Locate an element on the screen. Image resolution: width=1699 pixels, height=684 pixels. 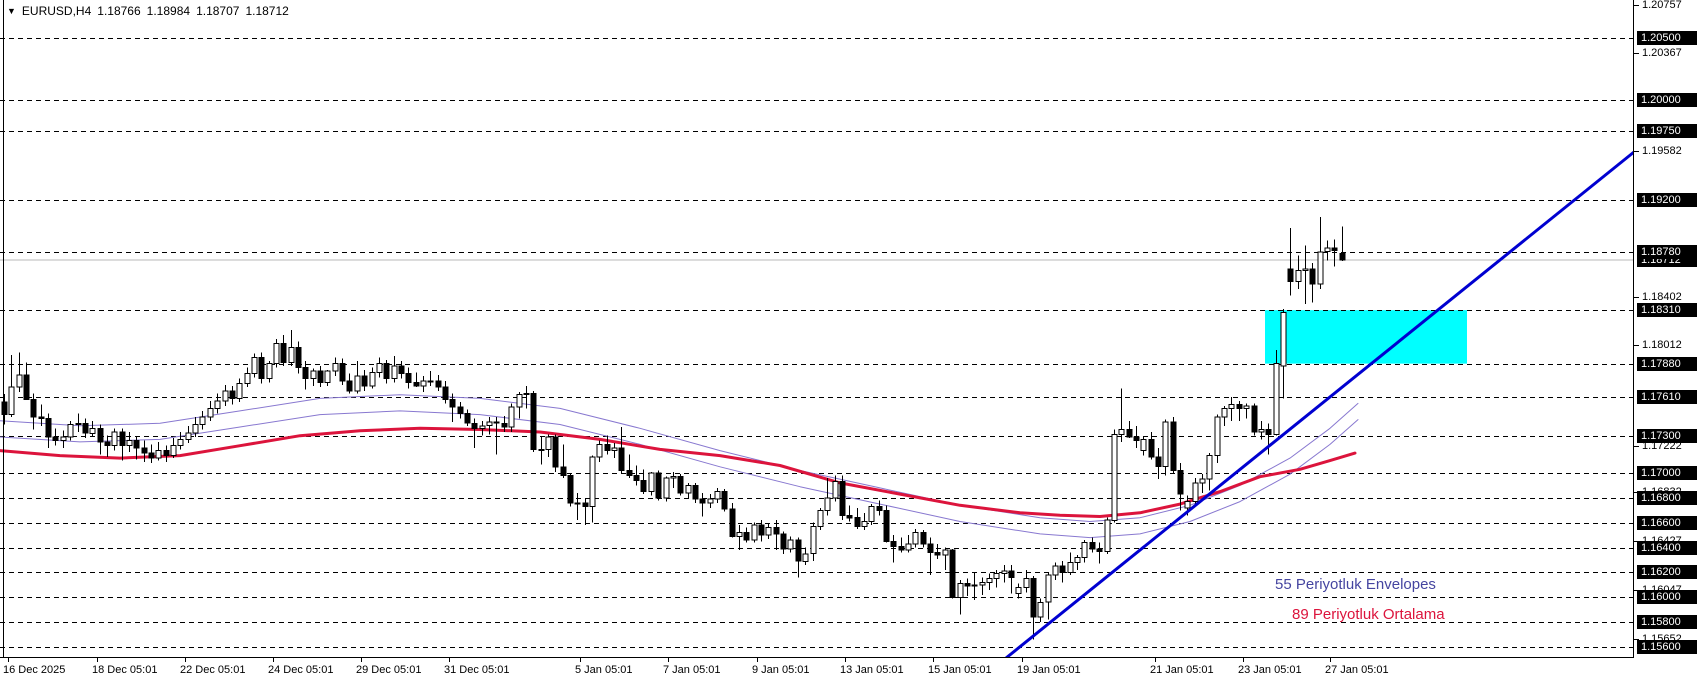
price-scale-label: 1.18402 is located at coordinates (1662, 297).